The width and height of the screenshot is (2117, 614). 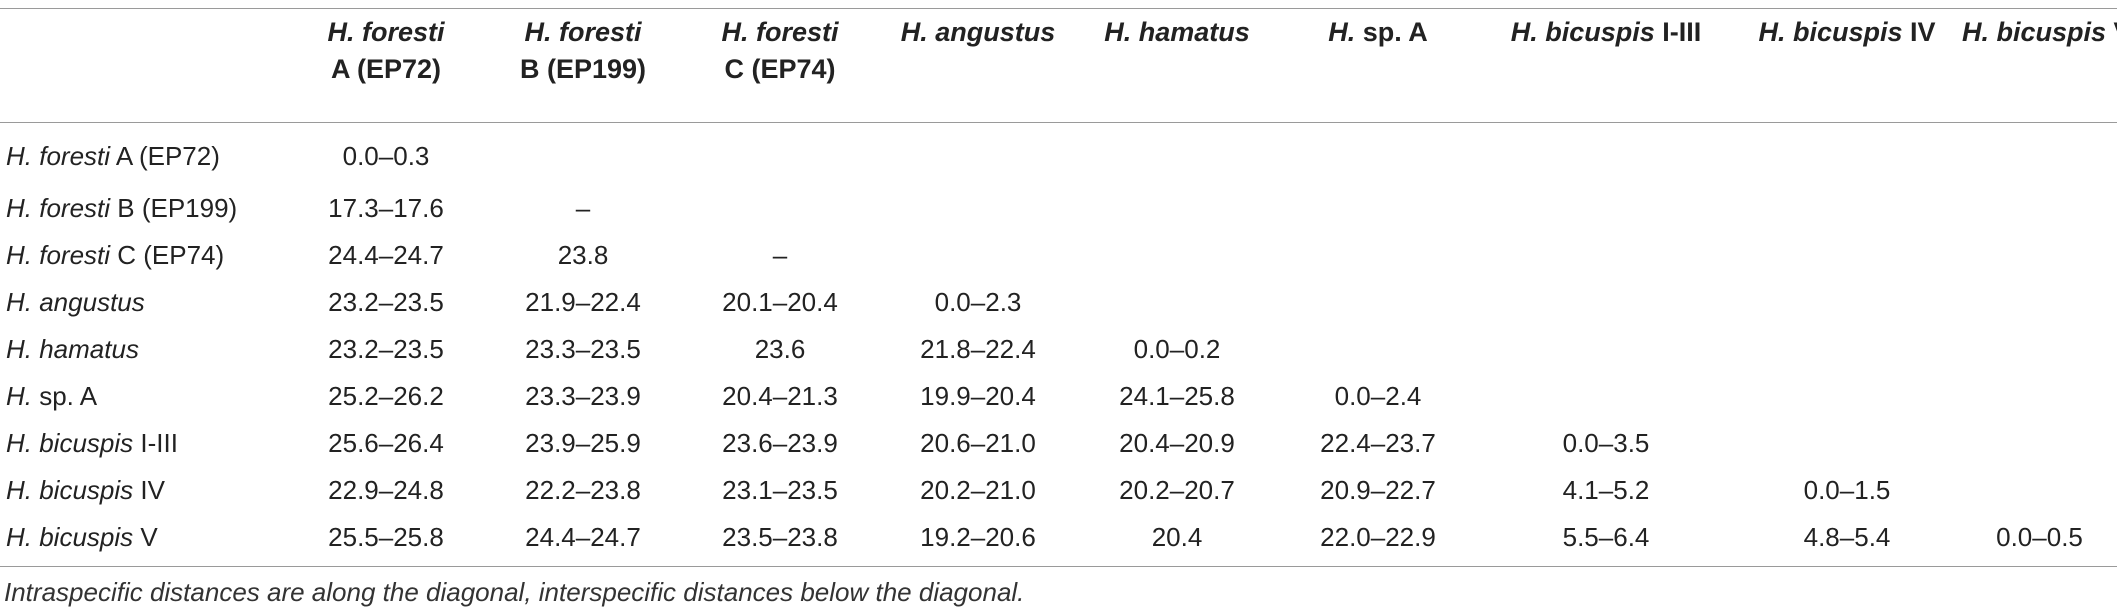 What do you see at coordinates (386, 537) in the screenshot?
I see `distance-cell: 25.5–25.8` at bounding box center [386, 537].